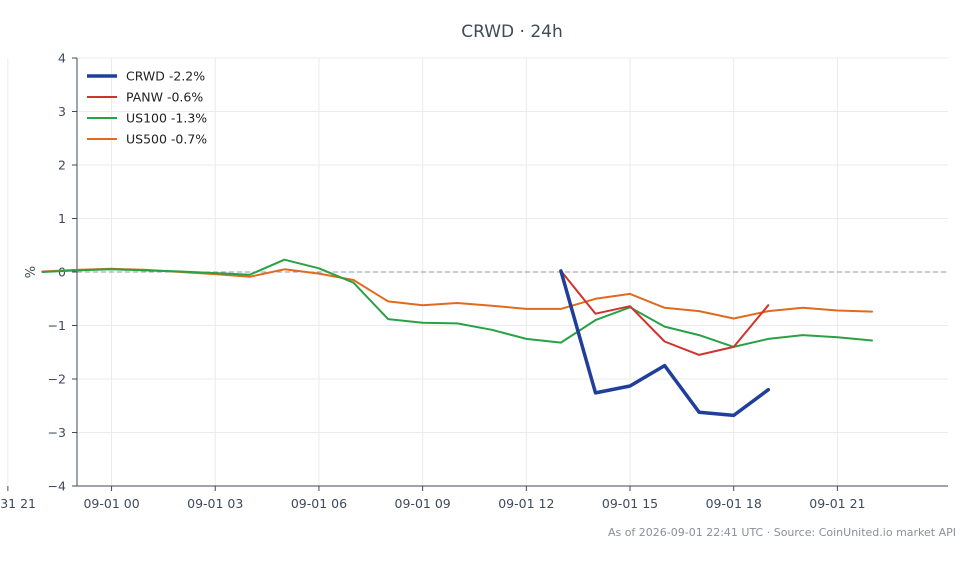 This screenshot has height=564, width=980. What do you see at coordinates (664, 312) in the screenshot?
I see `series-line-panw` at bounding box center [664, 312].